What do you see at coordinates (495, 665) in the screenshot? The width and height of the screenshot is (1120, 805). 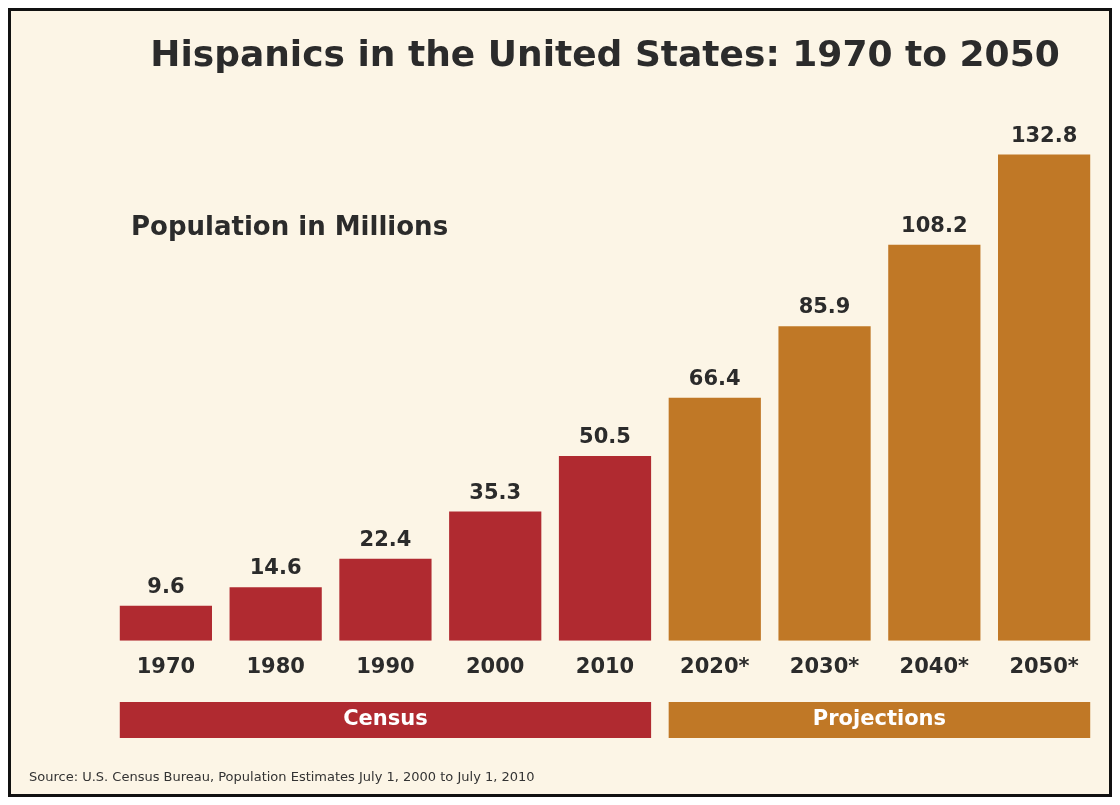 I see `x-tick-label: 2000` at bounding box center [495, 665].